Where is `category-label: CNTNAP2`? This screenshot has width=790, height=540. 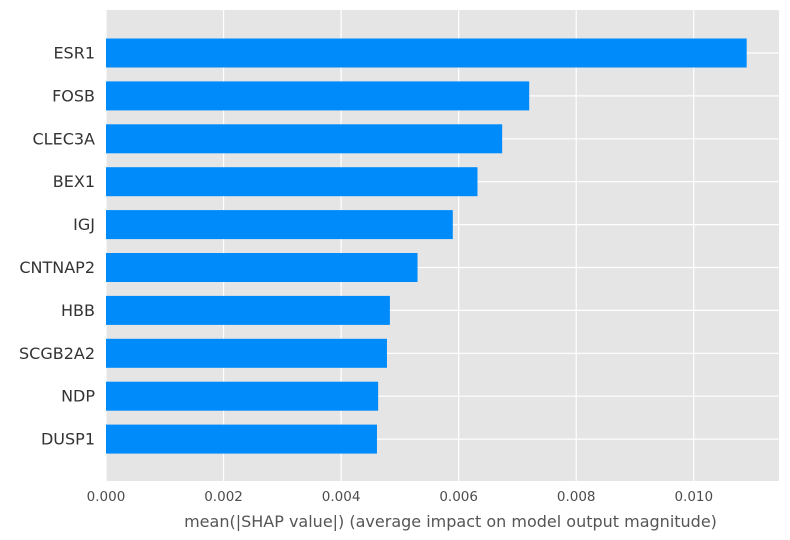
category-label: CNTNAP2 is located at coordinates (57, 267).